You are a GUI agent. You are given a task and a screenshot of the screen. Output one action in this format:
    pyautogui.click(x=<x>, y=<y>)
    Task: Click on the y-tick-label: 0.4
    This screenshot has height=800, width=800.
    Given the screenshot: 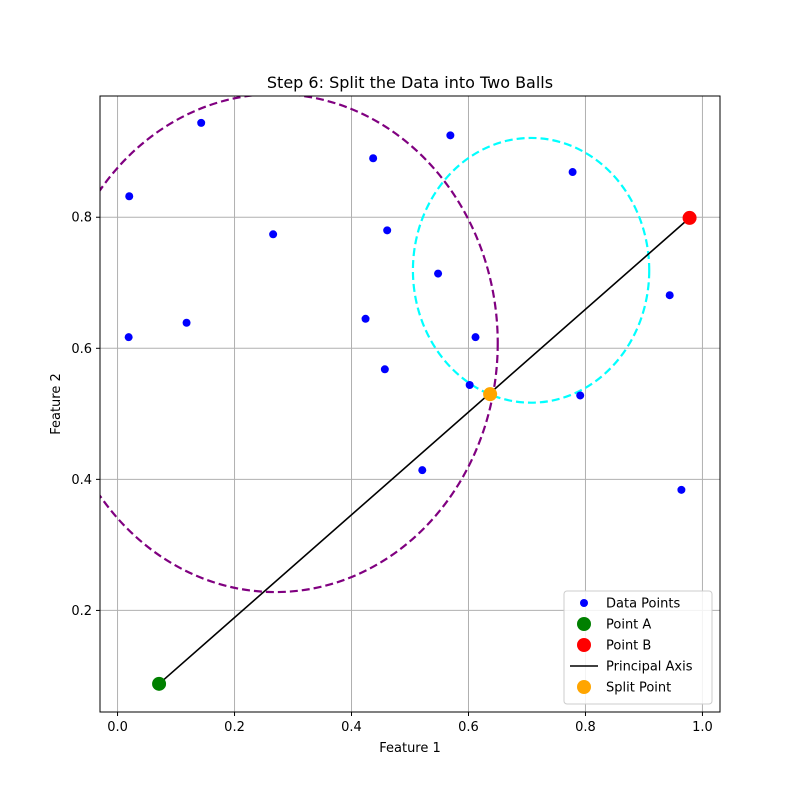 What is the action you would take?
    pyautogui.click(x=81, y=480)
    